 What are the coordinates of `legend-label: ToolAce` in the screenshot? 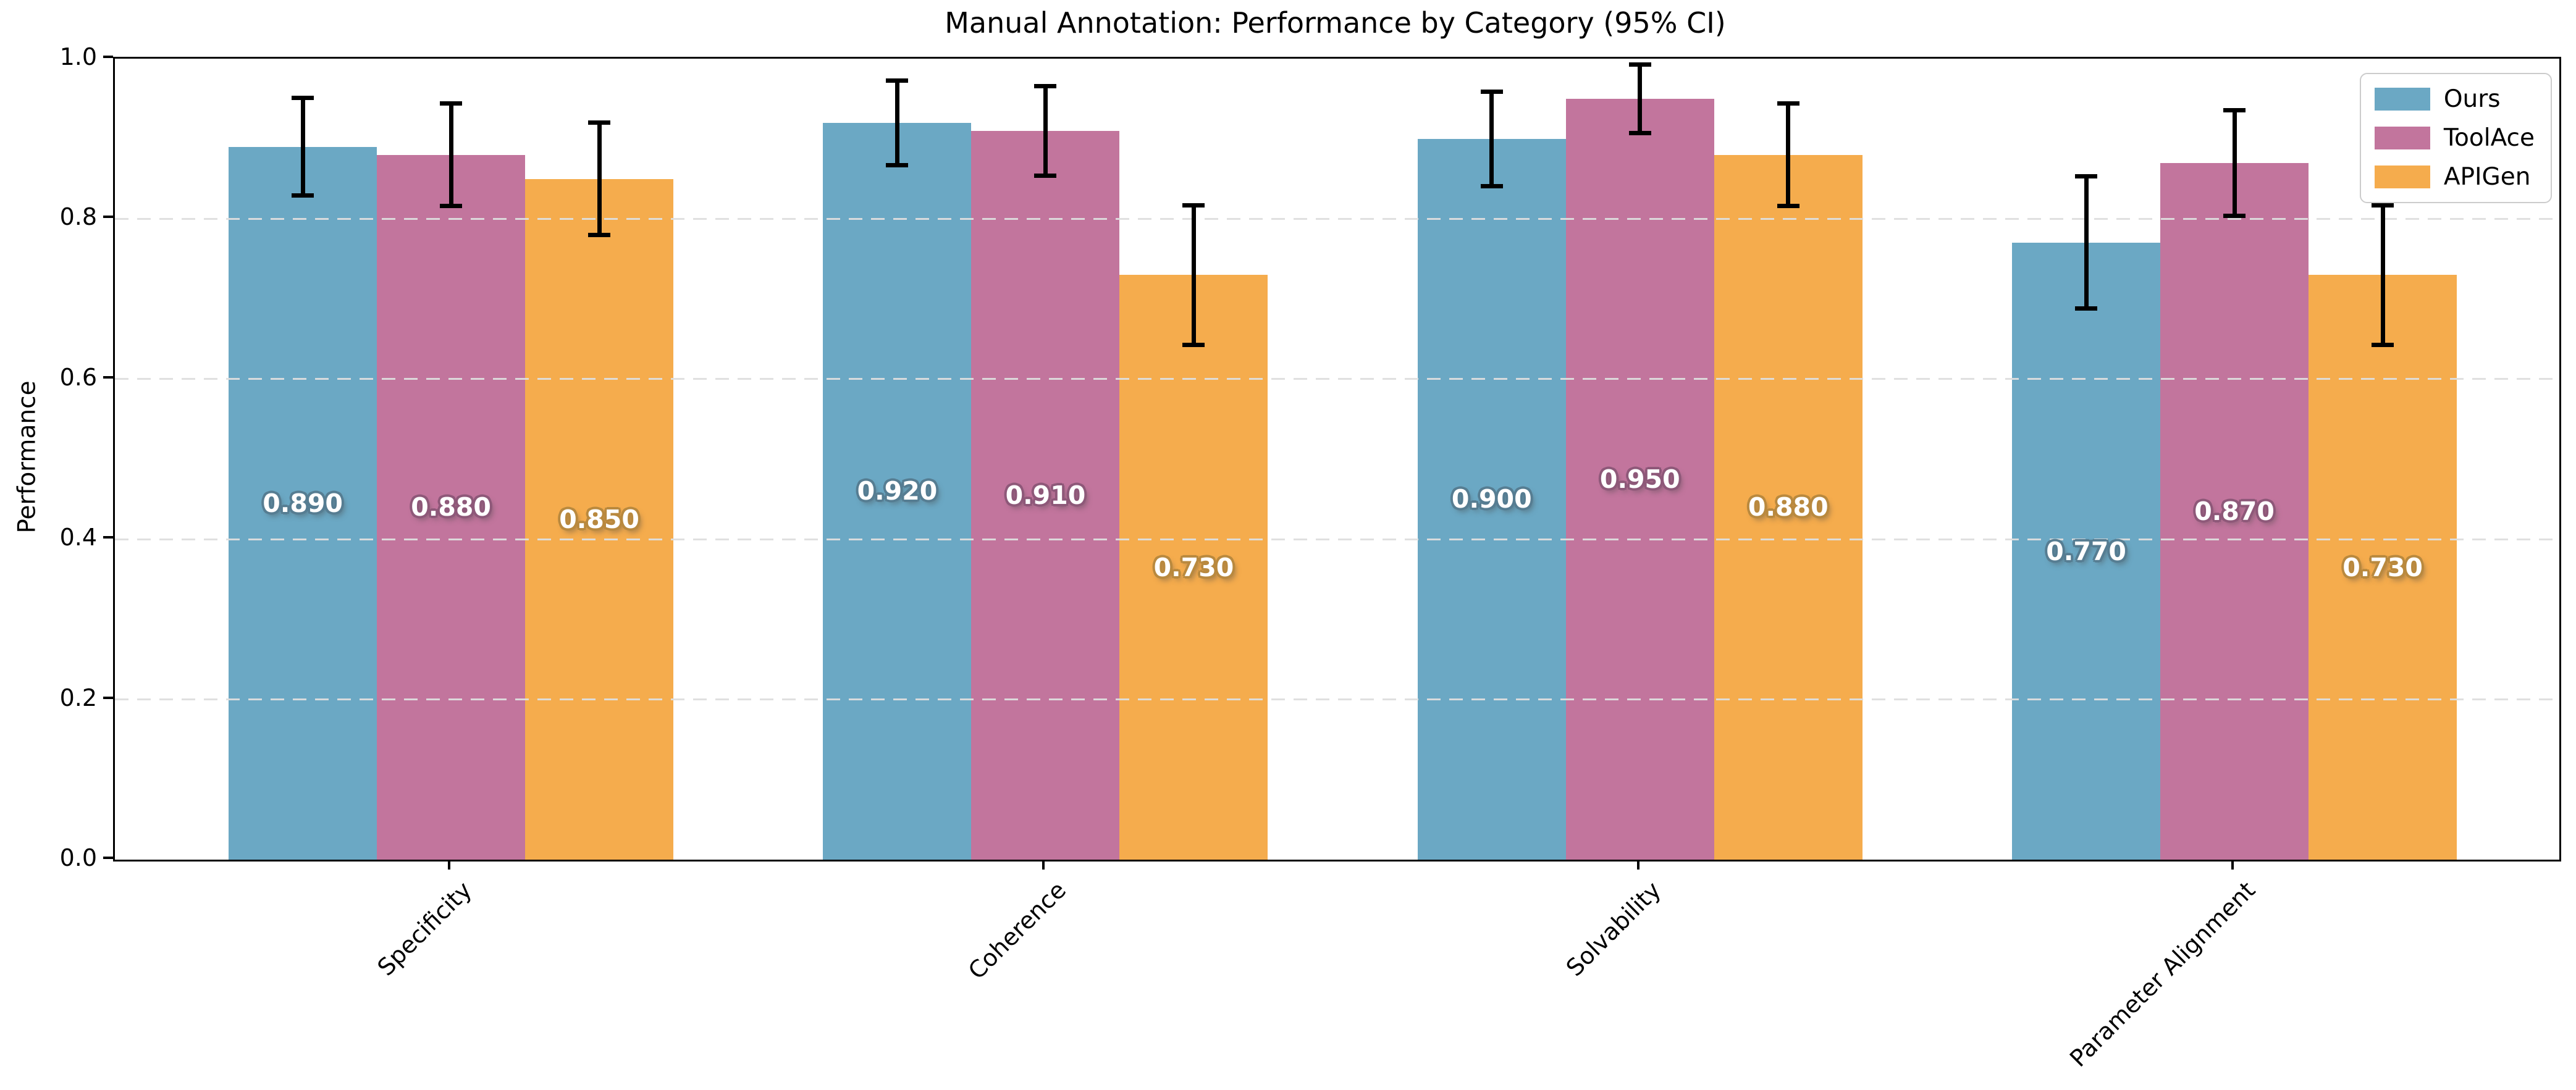 It's located at (2489, 138).